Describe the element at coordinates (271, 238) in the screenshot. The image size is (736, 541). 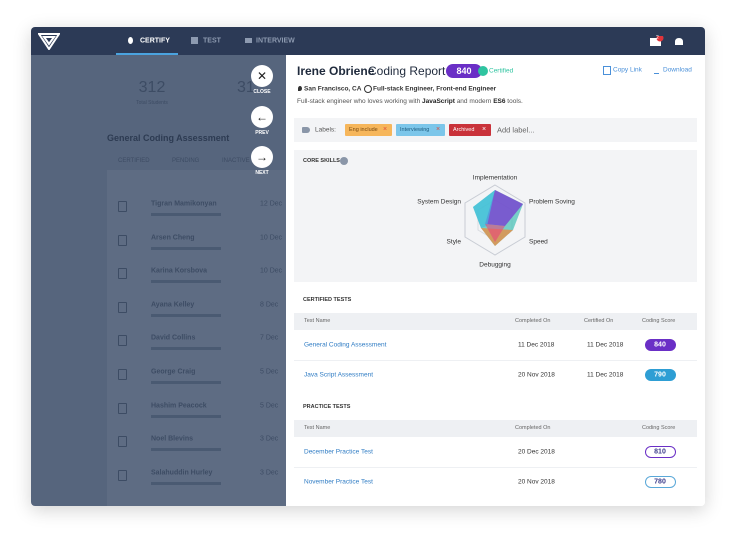
I see `student-date: 10 Dec` at that location.